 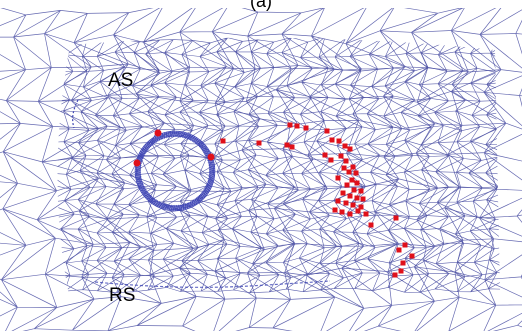 What do you see at coordinates (120, 80) in the screenshot?
I see `label-as: AS` at bounding box center [120, 80].